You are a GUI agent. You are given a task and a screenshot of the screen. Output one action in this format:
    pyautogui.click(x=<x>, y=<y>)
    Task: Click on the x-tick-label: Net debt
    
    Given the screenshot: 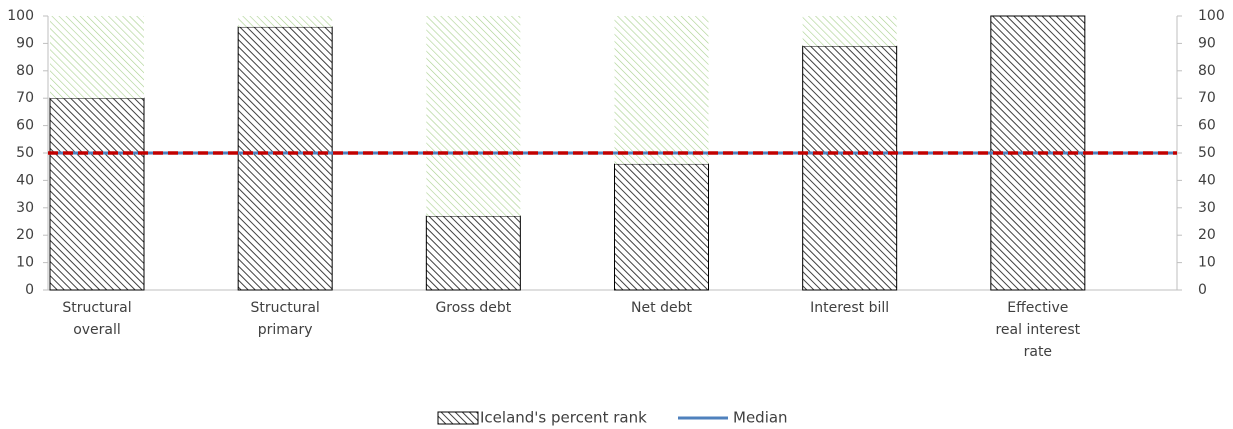 What is the action you would take?
    pyautogui.click(x=661, y=308)
    